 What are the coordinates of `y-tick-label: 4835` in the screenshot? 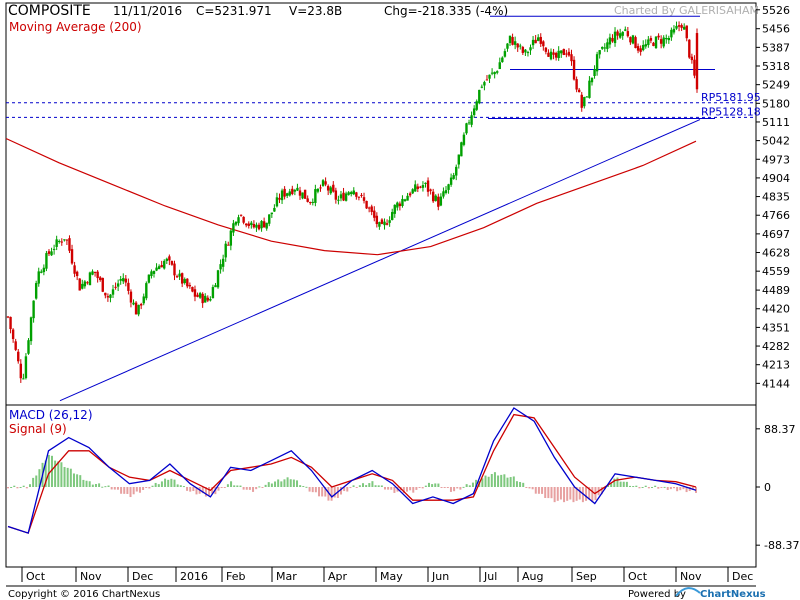 It's located at (776, 197).